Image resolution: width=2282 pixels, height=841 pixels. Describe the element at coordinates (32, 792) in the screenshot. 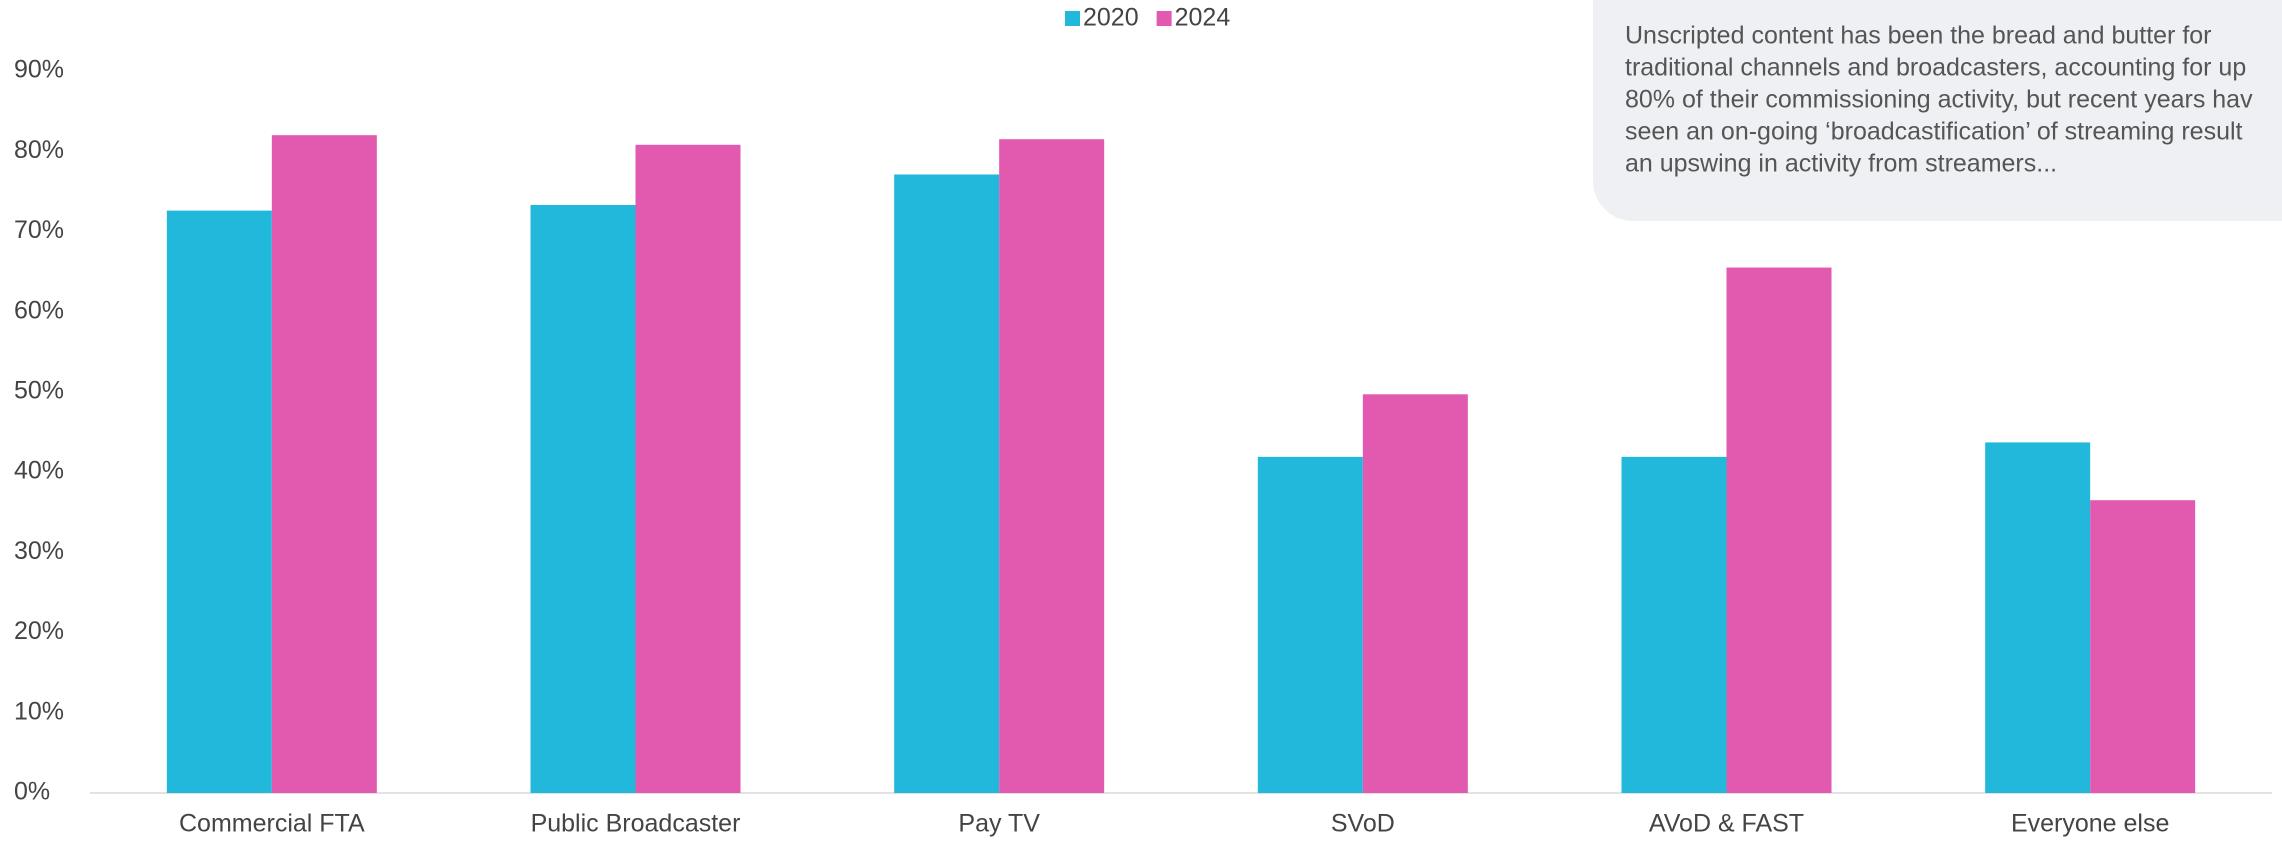

I see `y-tick-label: 0%` at that location.